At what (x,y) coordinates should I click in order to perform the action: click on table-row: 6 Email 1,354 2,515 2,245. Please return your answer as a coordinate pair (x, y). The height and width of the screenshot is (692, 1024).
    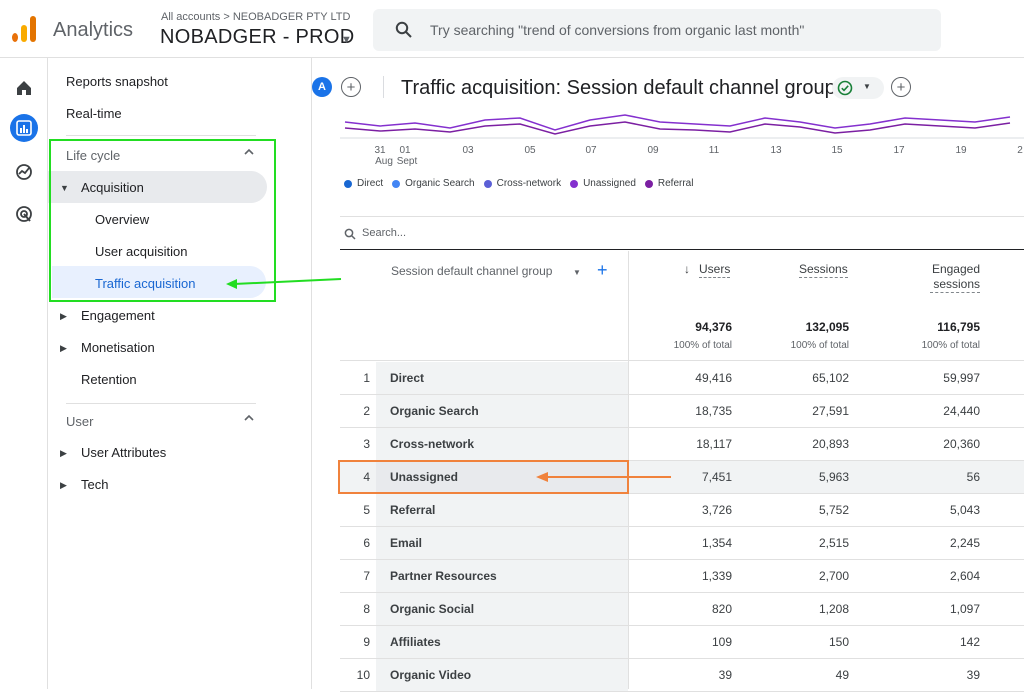
    Looking at the image, I should click on (682, 543).